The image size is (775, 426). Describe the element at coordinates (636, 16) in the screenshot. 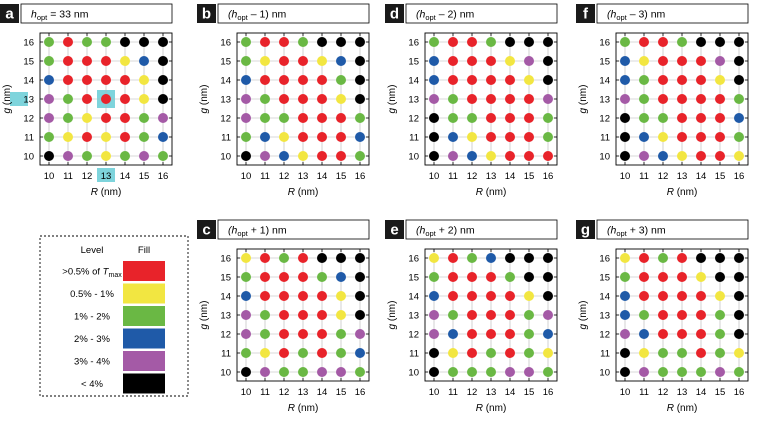

I see `panel-title: (hopt – 3) nm` at that location.